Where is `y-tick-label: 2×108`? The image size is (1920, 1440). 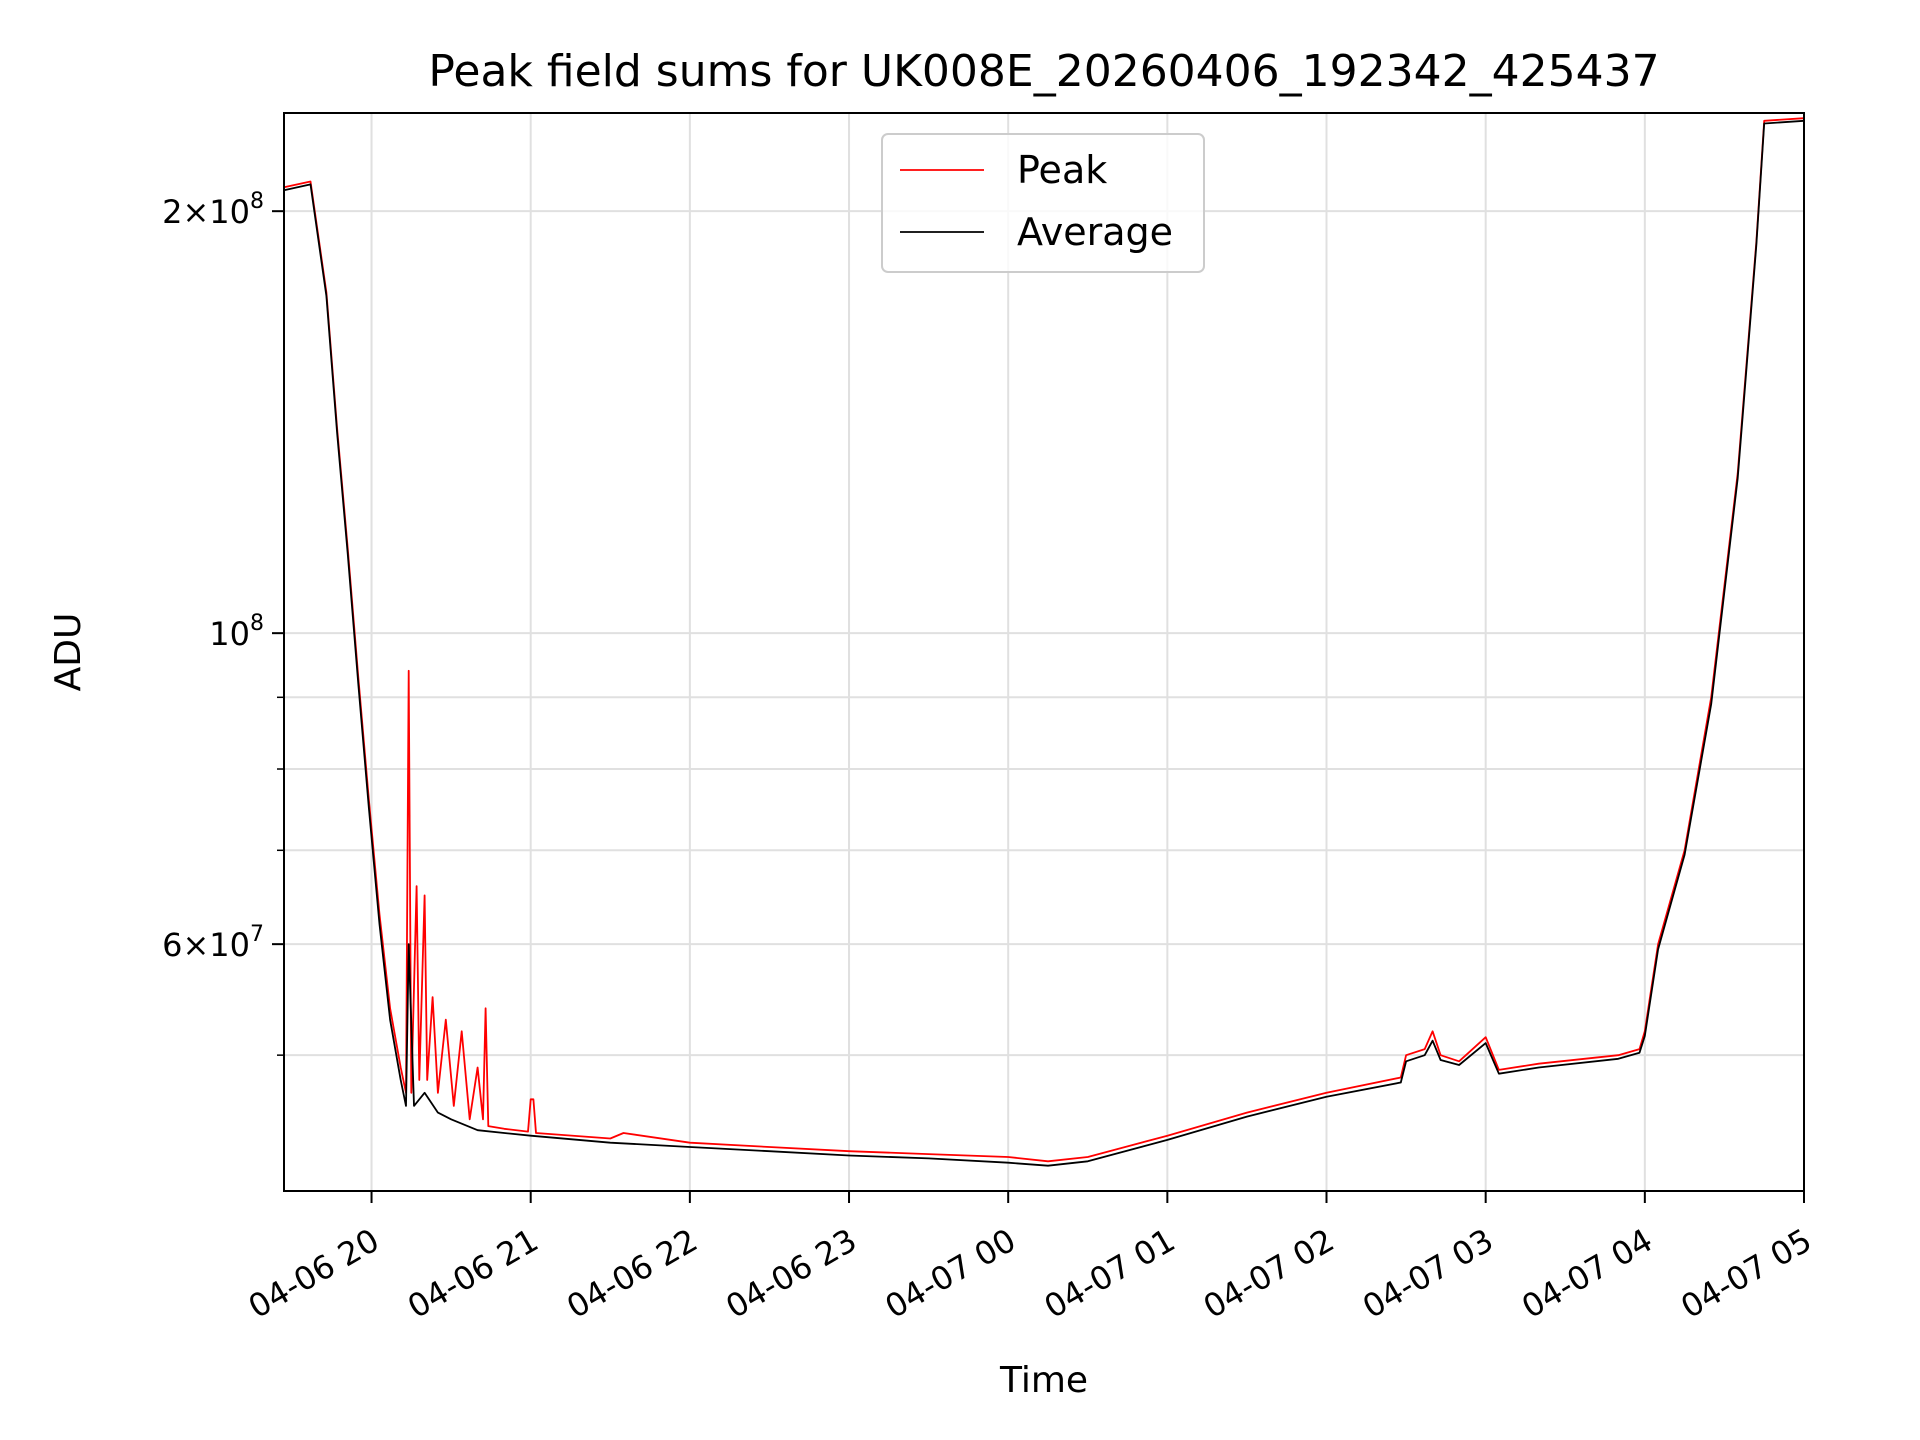 y-tick-label: 2×108 is located at coordinates (213, 210).